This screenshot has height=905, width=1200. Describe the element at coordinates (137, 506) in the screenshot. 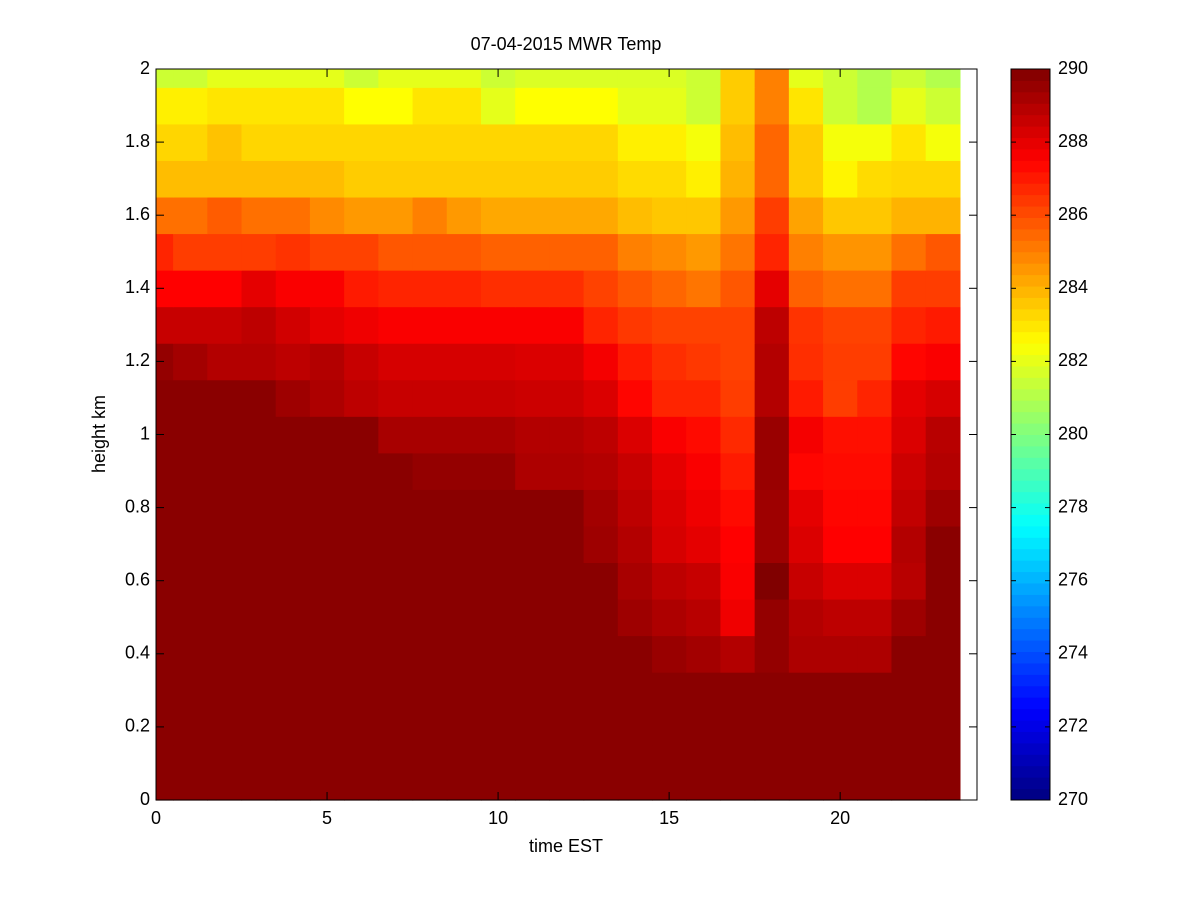

I see `y-tick-label: 0.8` at that location.